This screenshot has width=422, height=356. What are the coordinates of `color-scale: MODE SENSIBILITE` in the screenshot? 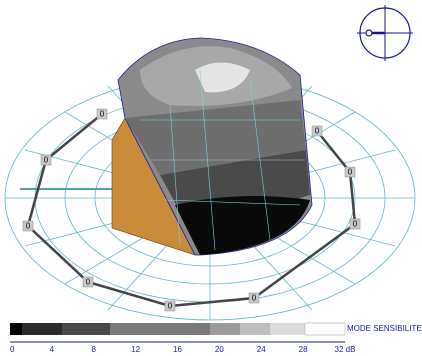 It's located at (216, 332).